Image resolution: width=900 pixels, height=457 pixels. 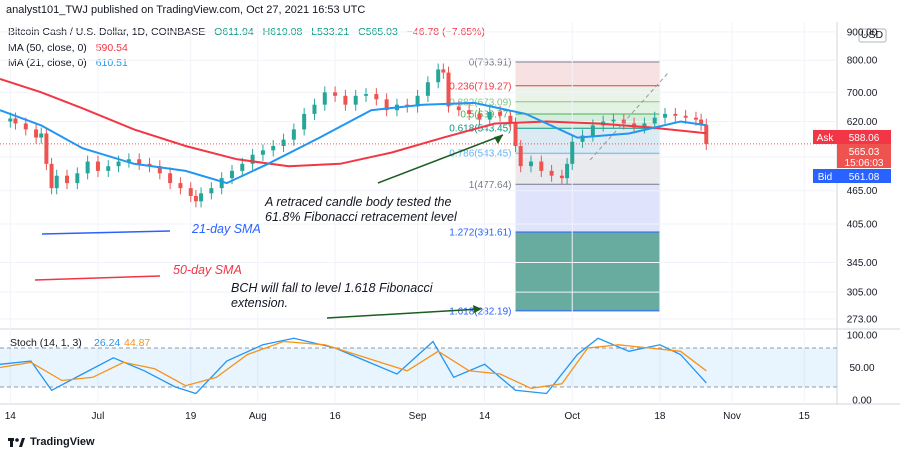 I want to click on ma50-label: MA (50, close, 0), so click(x=47, y=48).